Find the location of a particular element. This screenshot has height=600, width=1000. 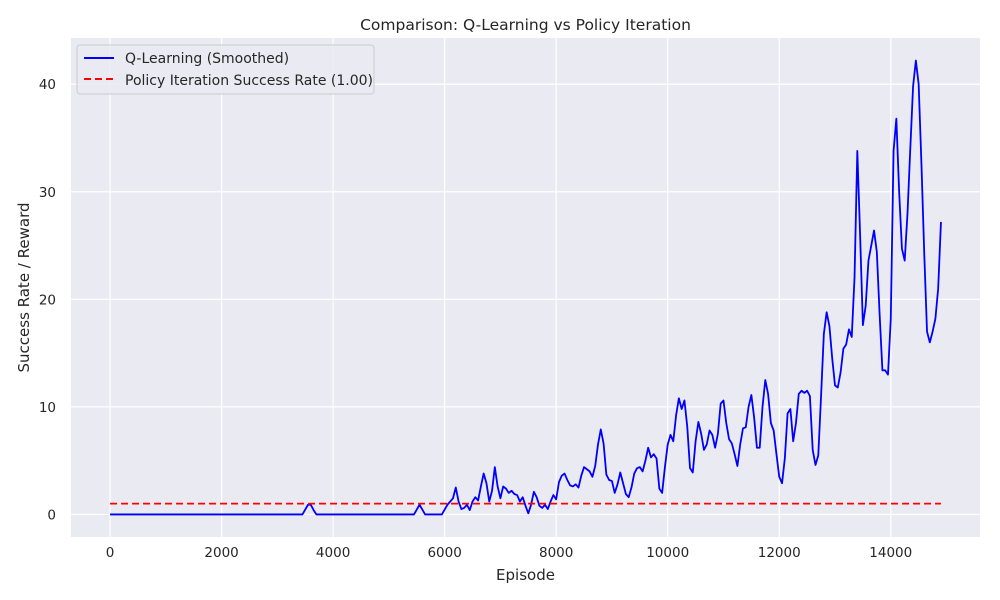

x-tick-label: 10000 is located at coordinates (667, 553).